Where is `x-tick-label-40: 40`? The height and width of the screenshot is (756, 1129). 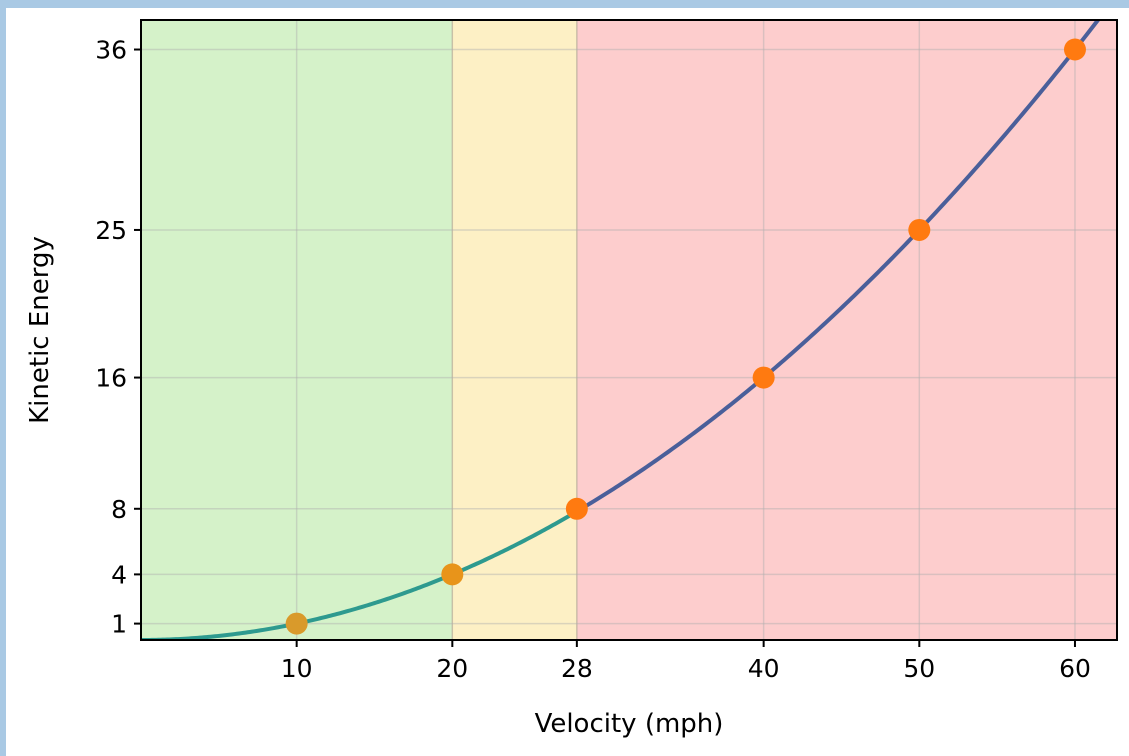 x-tick-label-40: 40 is located at coordinates (764, 668).